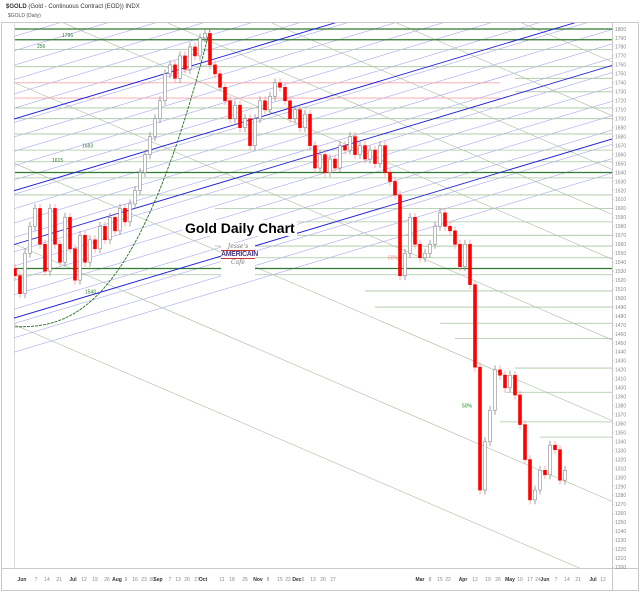 Image resolution: width=640 pixels, height=592 pixels. I want to click on x-tick-label: 23, so click(144, 580).